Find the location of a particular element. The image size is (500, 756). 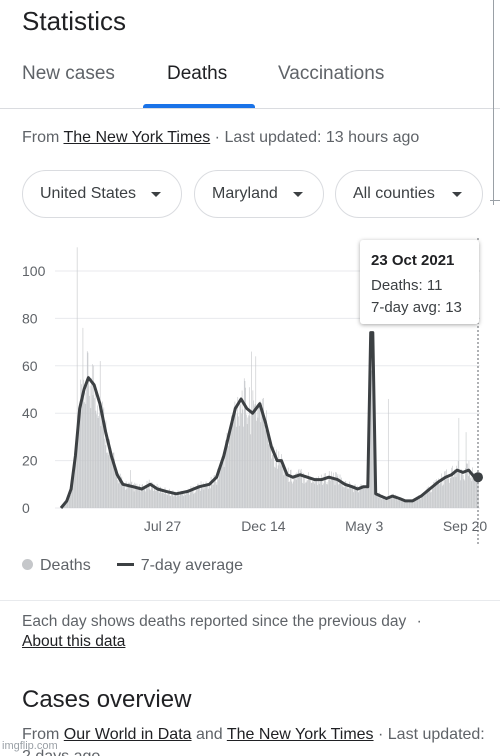

tab-deaths: Deaths is located at coordinates (197, 73).